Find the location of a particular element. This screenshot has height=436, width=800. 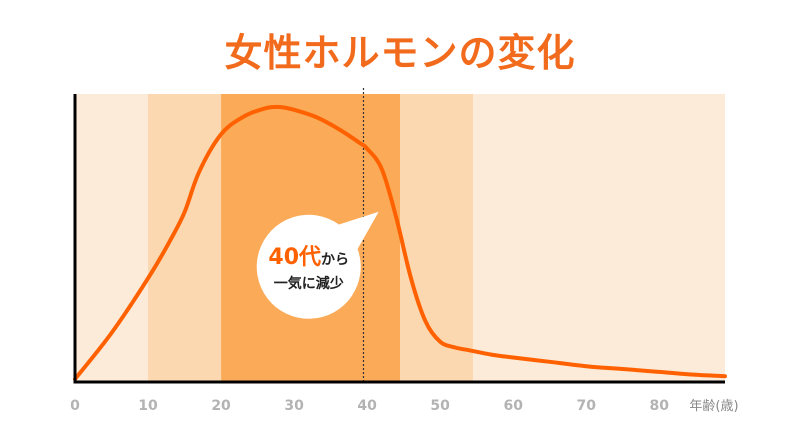

x-axis-label: 年齢(歳) is located at coordinates (713, 406).